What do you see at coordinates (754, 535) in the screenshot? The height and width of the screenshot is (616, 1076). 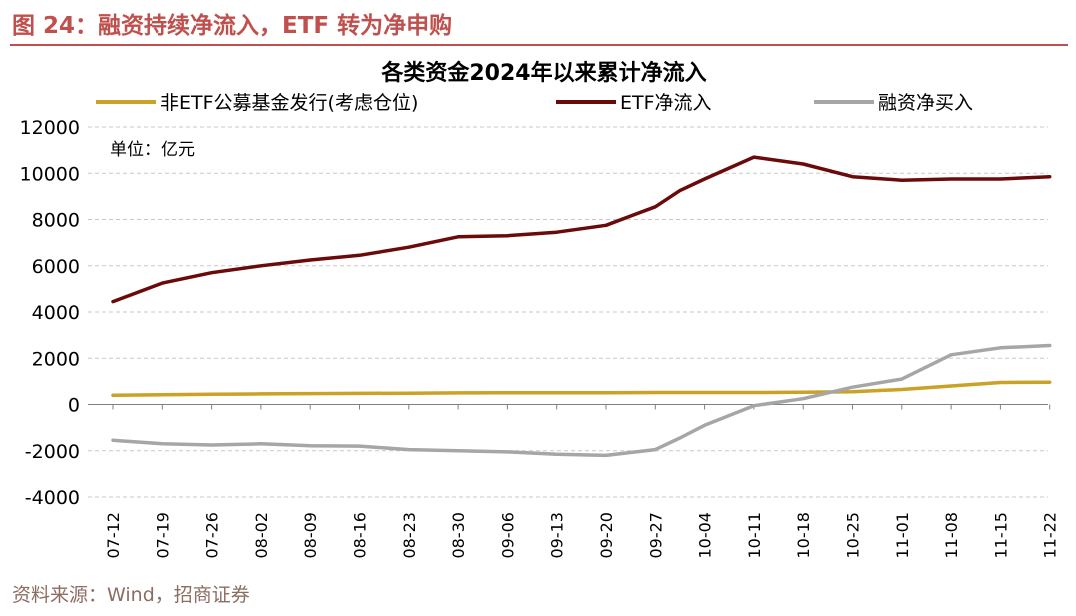 I see `x-tick-label: 10-11` at bounding box center [754, 535].